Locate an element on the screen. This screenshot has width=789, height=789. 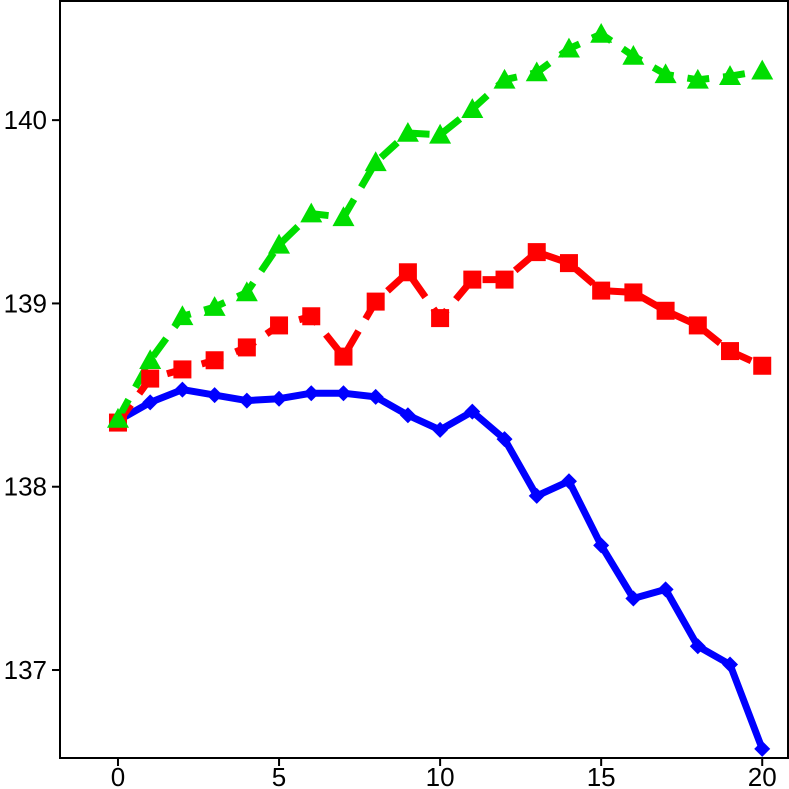
x-tick-label: 10 is located at coordinates (440, 775).